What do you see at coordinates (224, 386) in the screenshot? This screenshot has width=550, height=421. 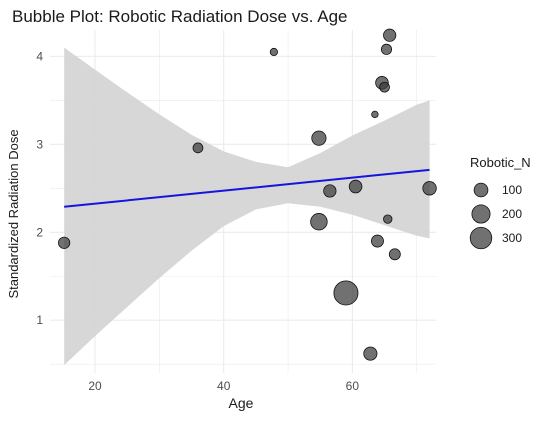 I see `x-tick-label: 40` at bounding box center [224, 386].